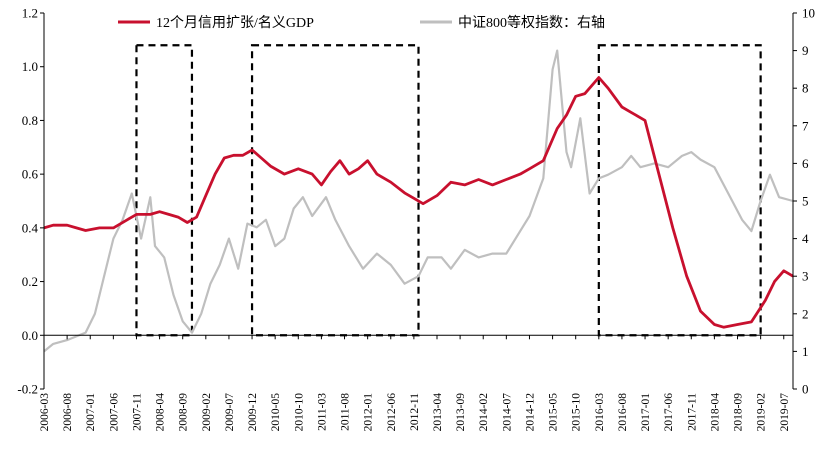 This screenshot has width=831, height=465. Describe the element at coordinates (805, 50) in the screenshot. I see `right-tick-label: 9` at that location.